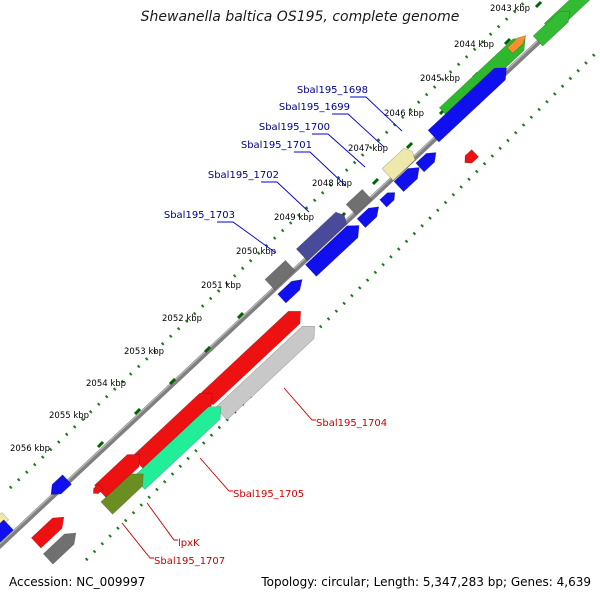  I want to click on gene-label: Sbal195_1701, so click(276, 145).